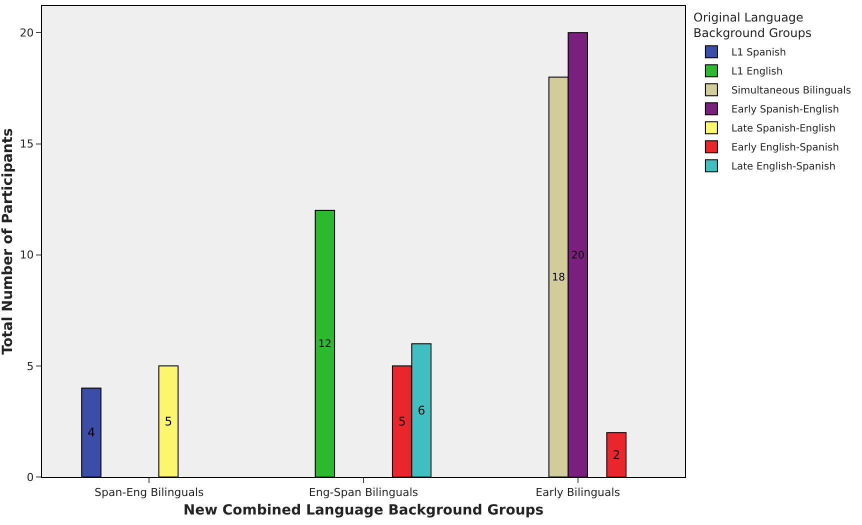 This screenshot has height=525, width=862. I want to click on data-label: 20, so click(577, 255).